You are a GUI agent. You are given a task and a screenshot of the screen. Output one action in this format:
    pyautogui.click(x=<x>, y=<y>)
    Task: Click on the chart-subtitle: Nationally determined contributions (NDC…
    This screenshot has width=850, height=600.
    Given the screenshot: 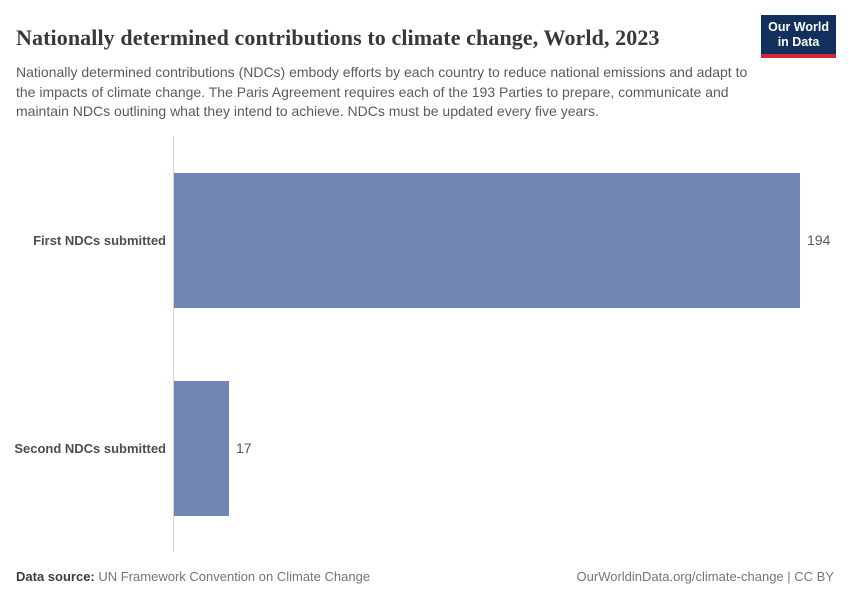 What is the action you would take?
    pyautogui.click(x=382, y=92)
    